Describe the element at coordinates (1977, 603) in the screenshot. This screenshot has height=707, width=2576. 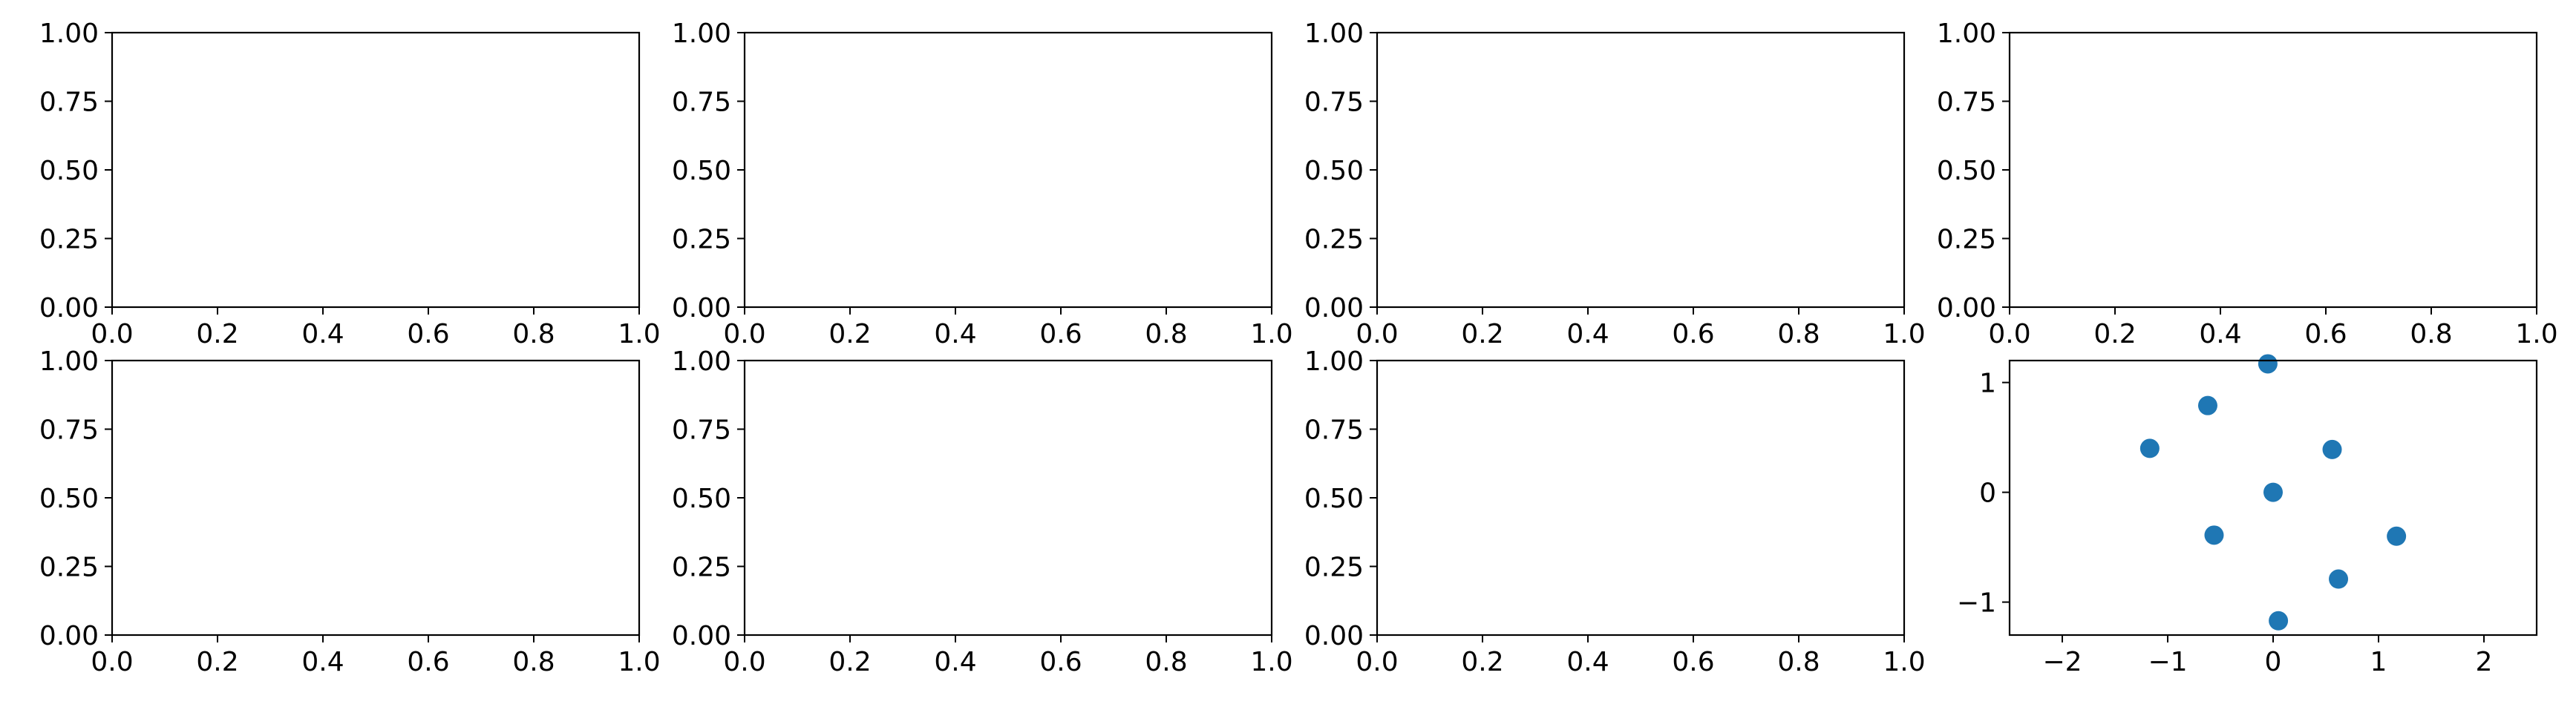
I see `y-tick-label: −1` at that location.